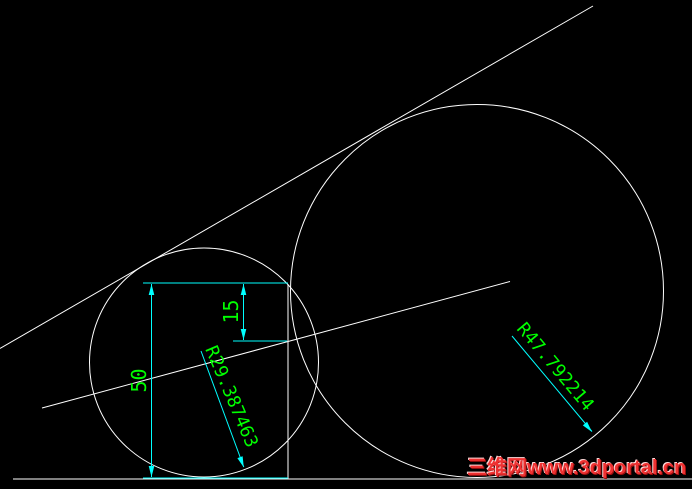  I want to click on watermark: 三维网www.3dportal.cn, so click(577, 468).